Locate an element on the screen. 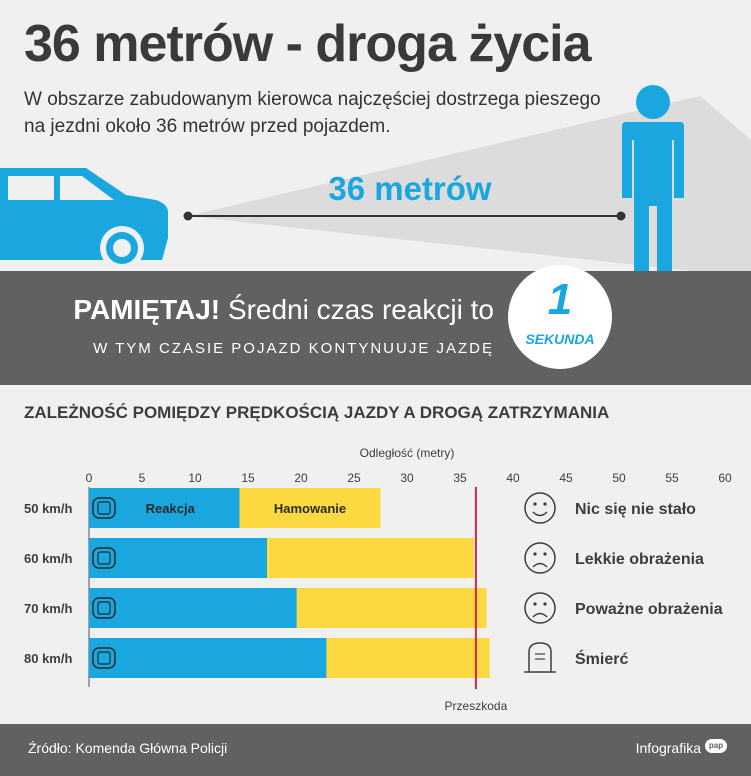 The height and width of the screenshot is (776, 751). series-label-hamowanie: Hamowanie is located at coordinates (310, 508).